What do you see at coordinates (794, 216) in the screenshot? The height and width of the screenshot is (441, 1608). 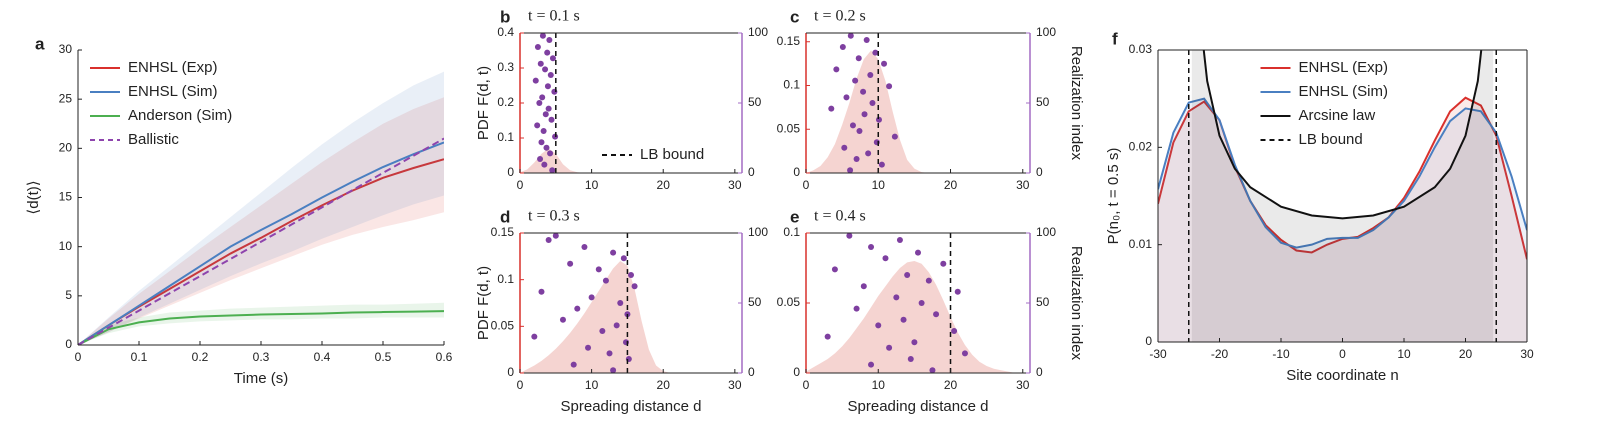 I see `panel-letter: e` at bounding box center [794, 216].